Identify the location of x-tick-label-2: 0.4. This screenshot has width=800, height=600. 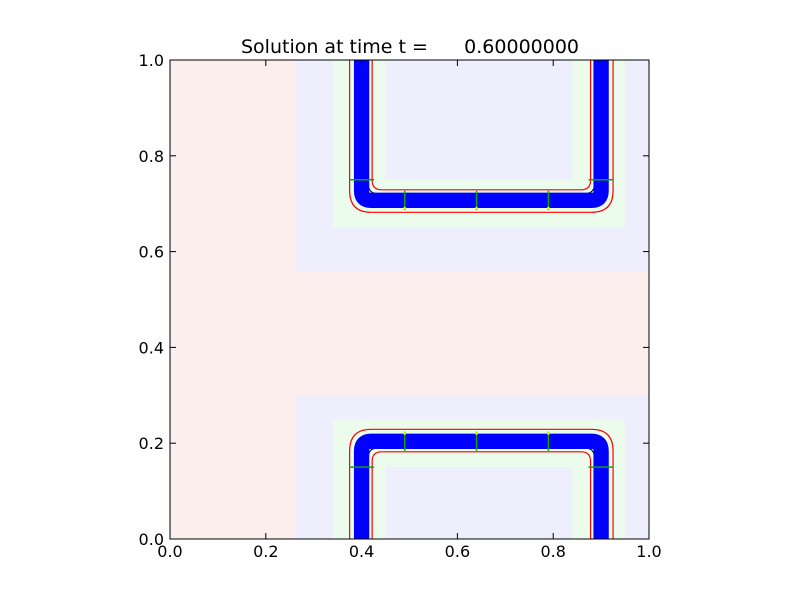
(361, 551).